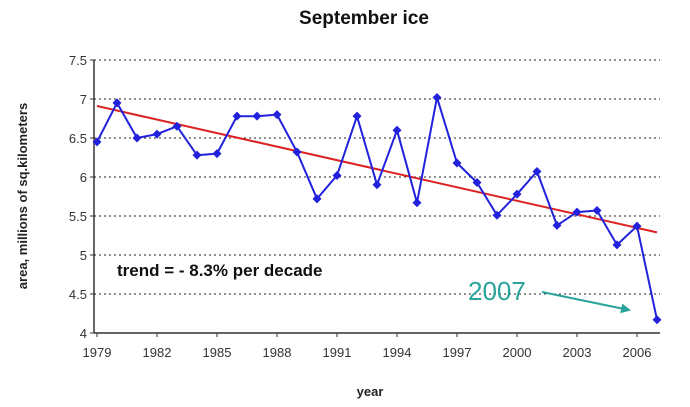 The image size is (690, 407). I want to click on x-tick-label: 1991, so click(337, 352).